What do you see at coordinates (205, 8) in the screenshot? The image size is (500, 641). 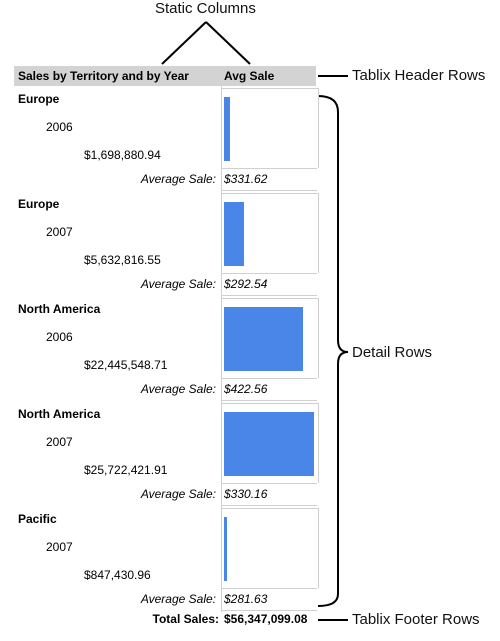 I see `static-columns-callout: Static Columns` at bounding box center [205, 8].